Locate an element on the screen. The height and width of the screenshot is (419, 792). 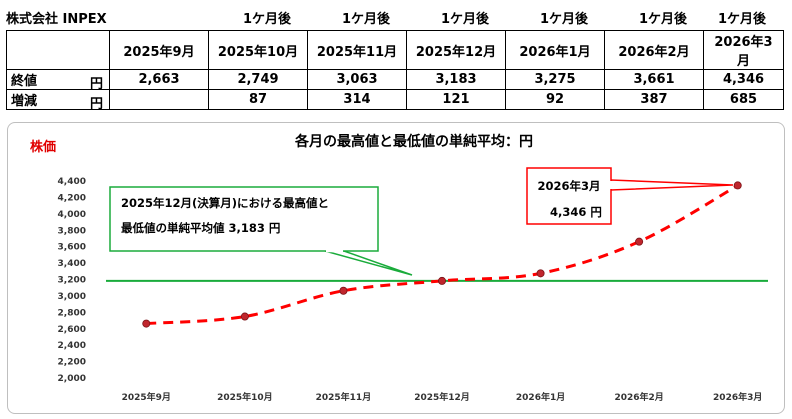
y-tick-label: 2,600 is located at coordinates (72, 330).